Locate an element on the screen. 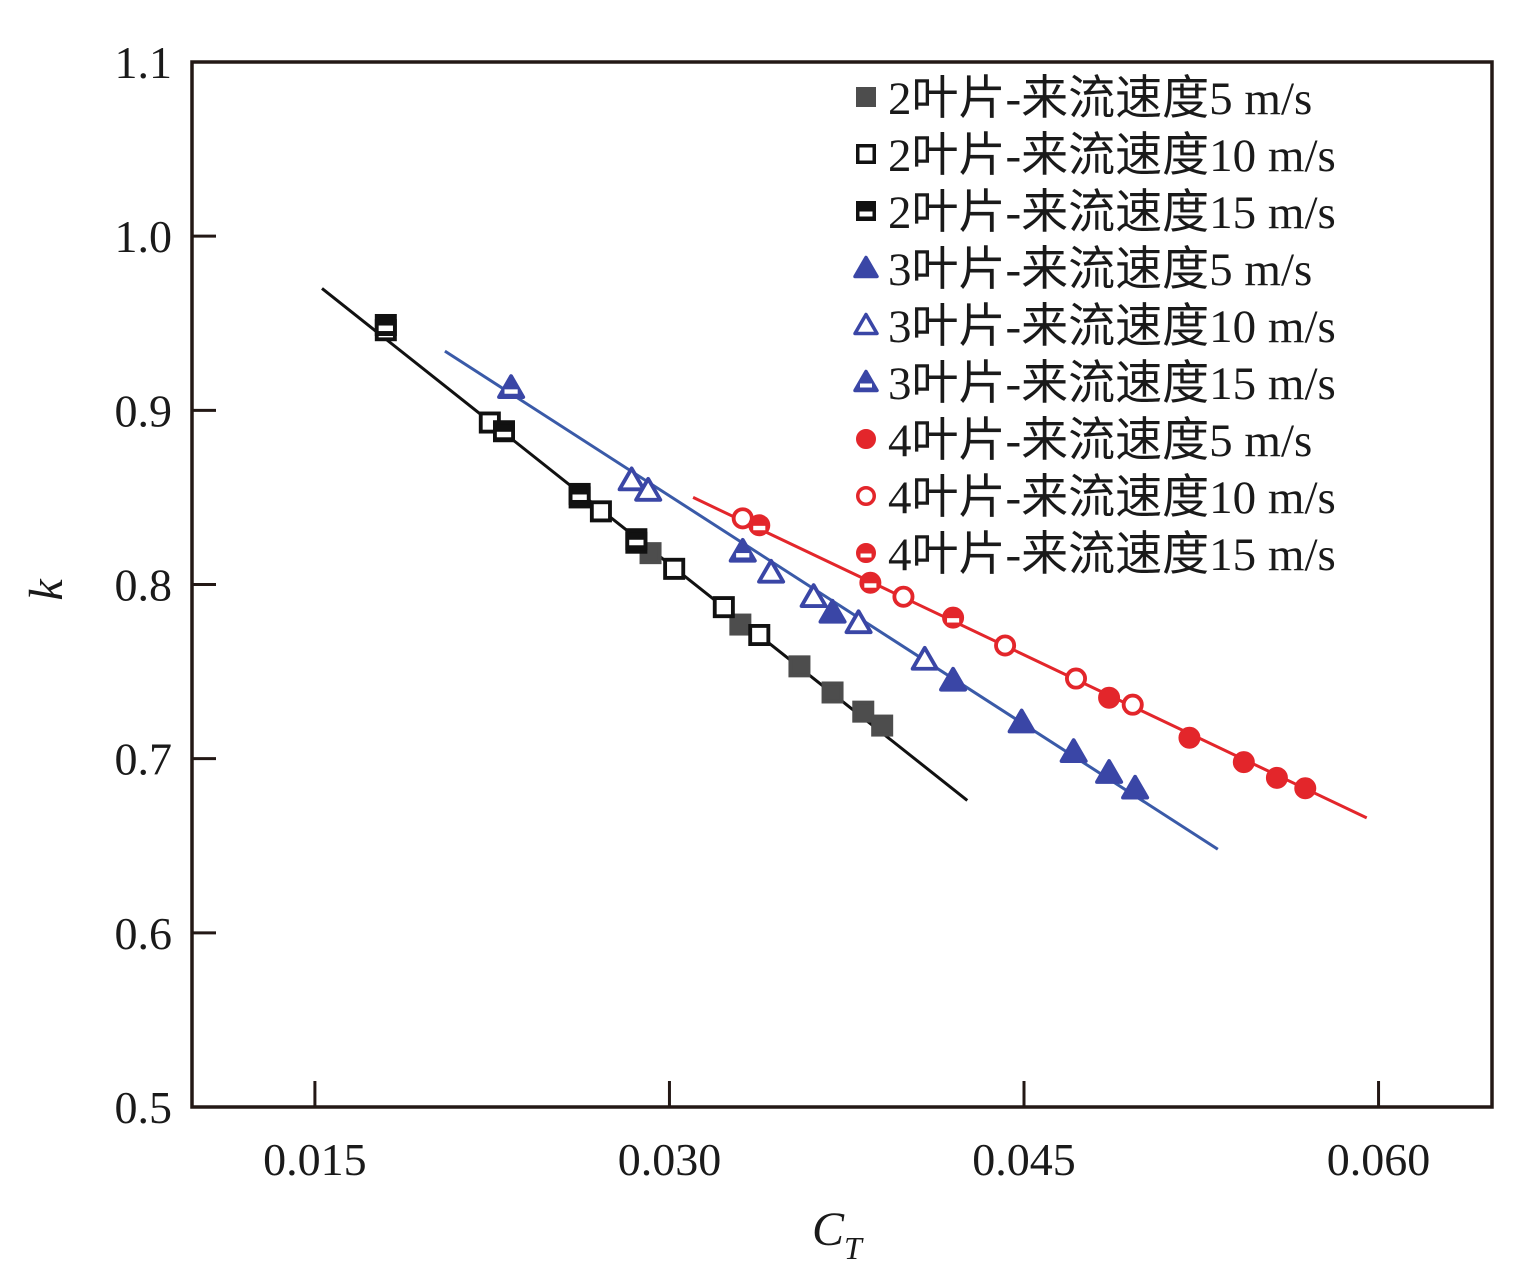 This screenshot has width=1533, height=1278. x-tick-label: 0.015 is located at coordinates (315, 1159).